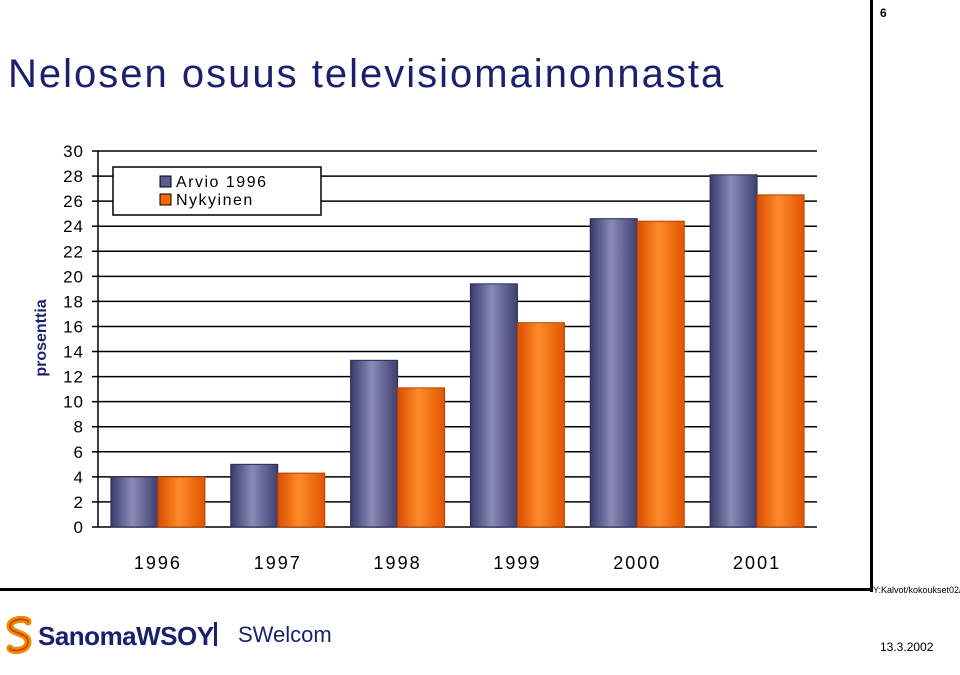 This screenshot has width=960, height=675. What do you see at coordinates (181, 502) in the screenshot?
I see `bar-nykyinen-1996` at bounding box center [181, 502].